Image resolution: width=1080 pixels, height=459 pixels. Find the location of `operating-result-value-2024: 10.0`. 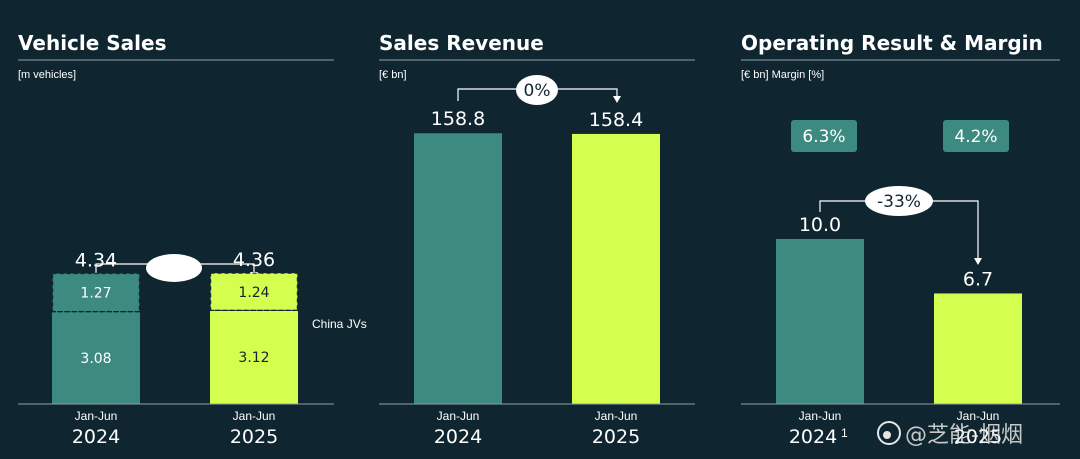

operating-result-value-2024: 10.0 is located at coordinates (820, 225).